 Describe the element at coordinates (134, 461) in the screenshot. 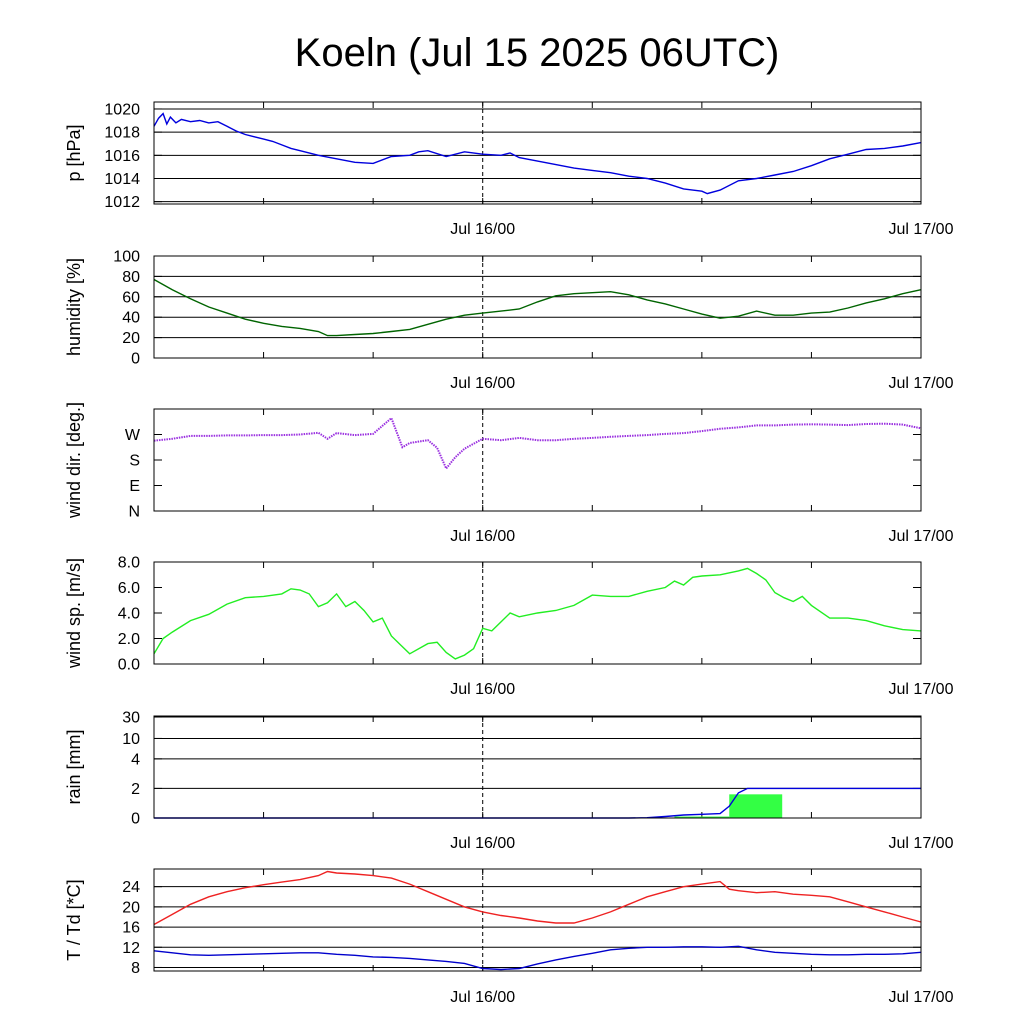

I see `y-tick-label: S` at that location.